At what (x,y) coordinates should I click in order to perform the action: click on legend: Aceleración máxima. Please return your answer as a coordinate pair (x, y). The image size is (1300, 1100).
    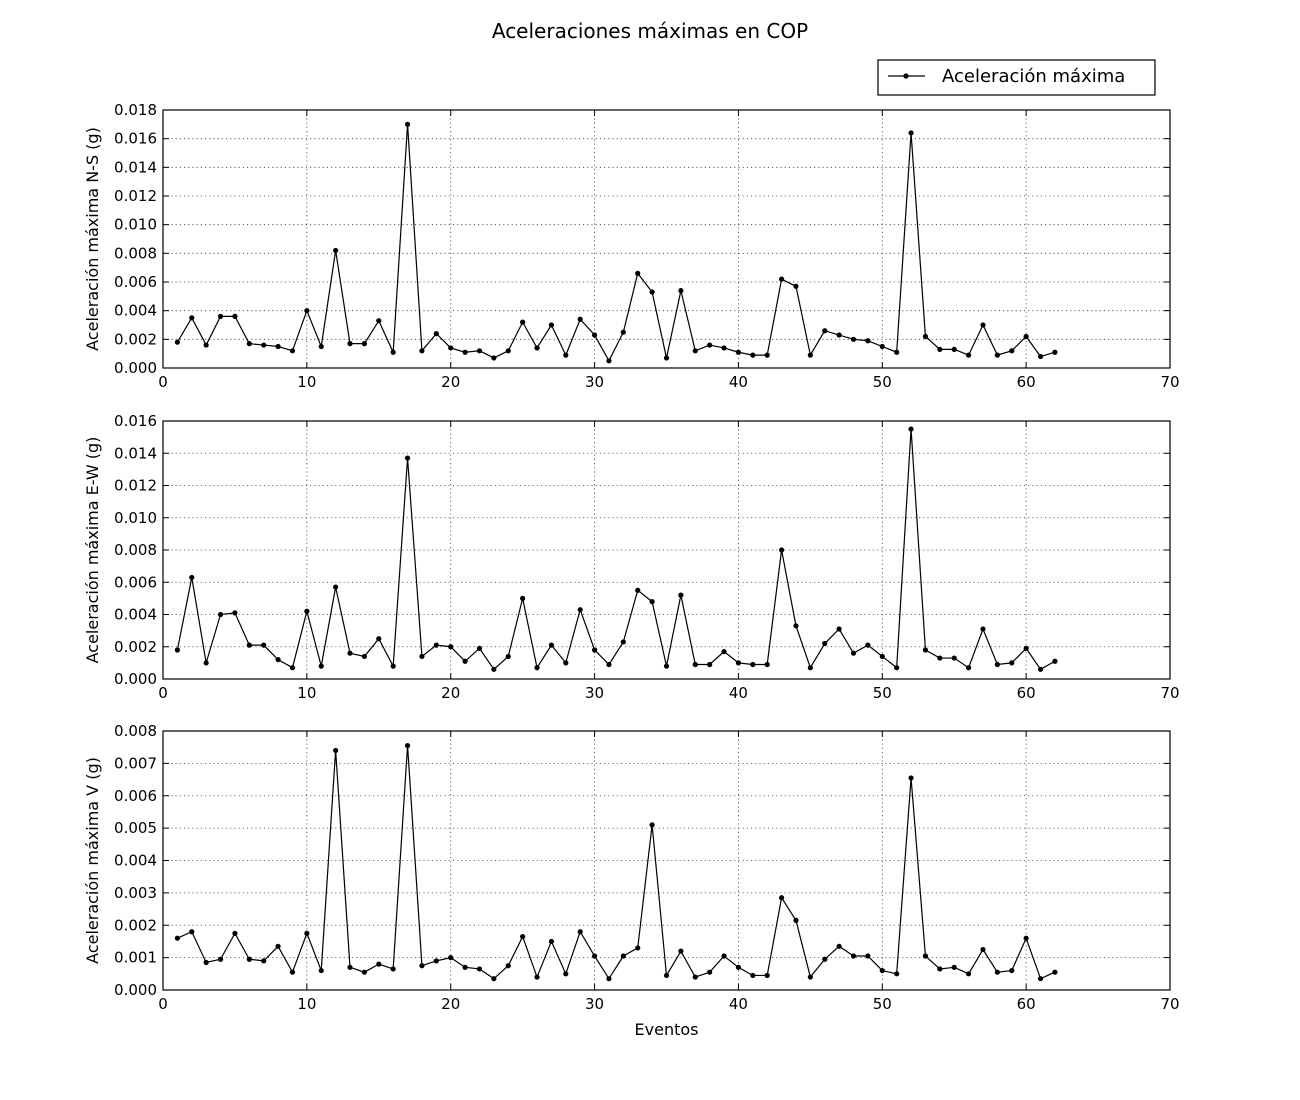
    Looking at the image, I should click on (1016, 77).